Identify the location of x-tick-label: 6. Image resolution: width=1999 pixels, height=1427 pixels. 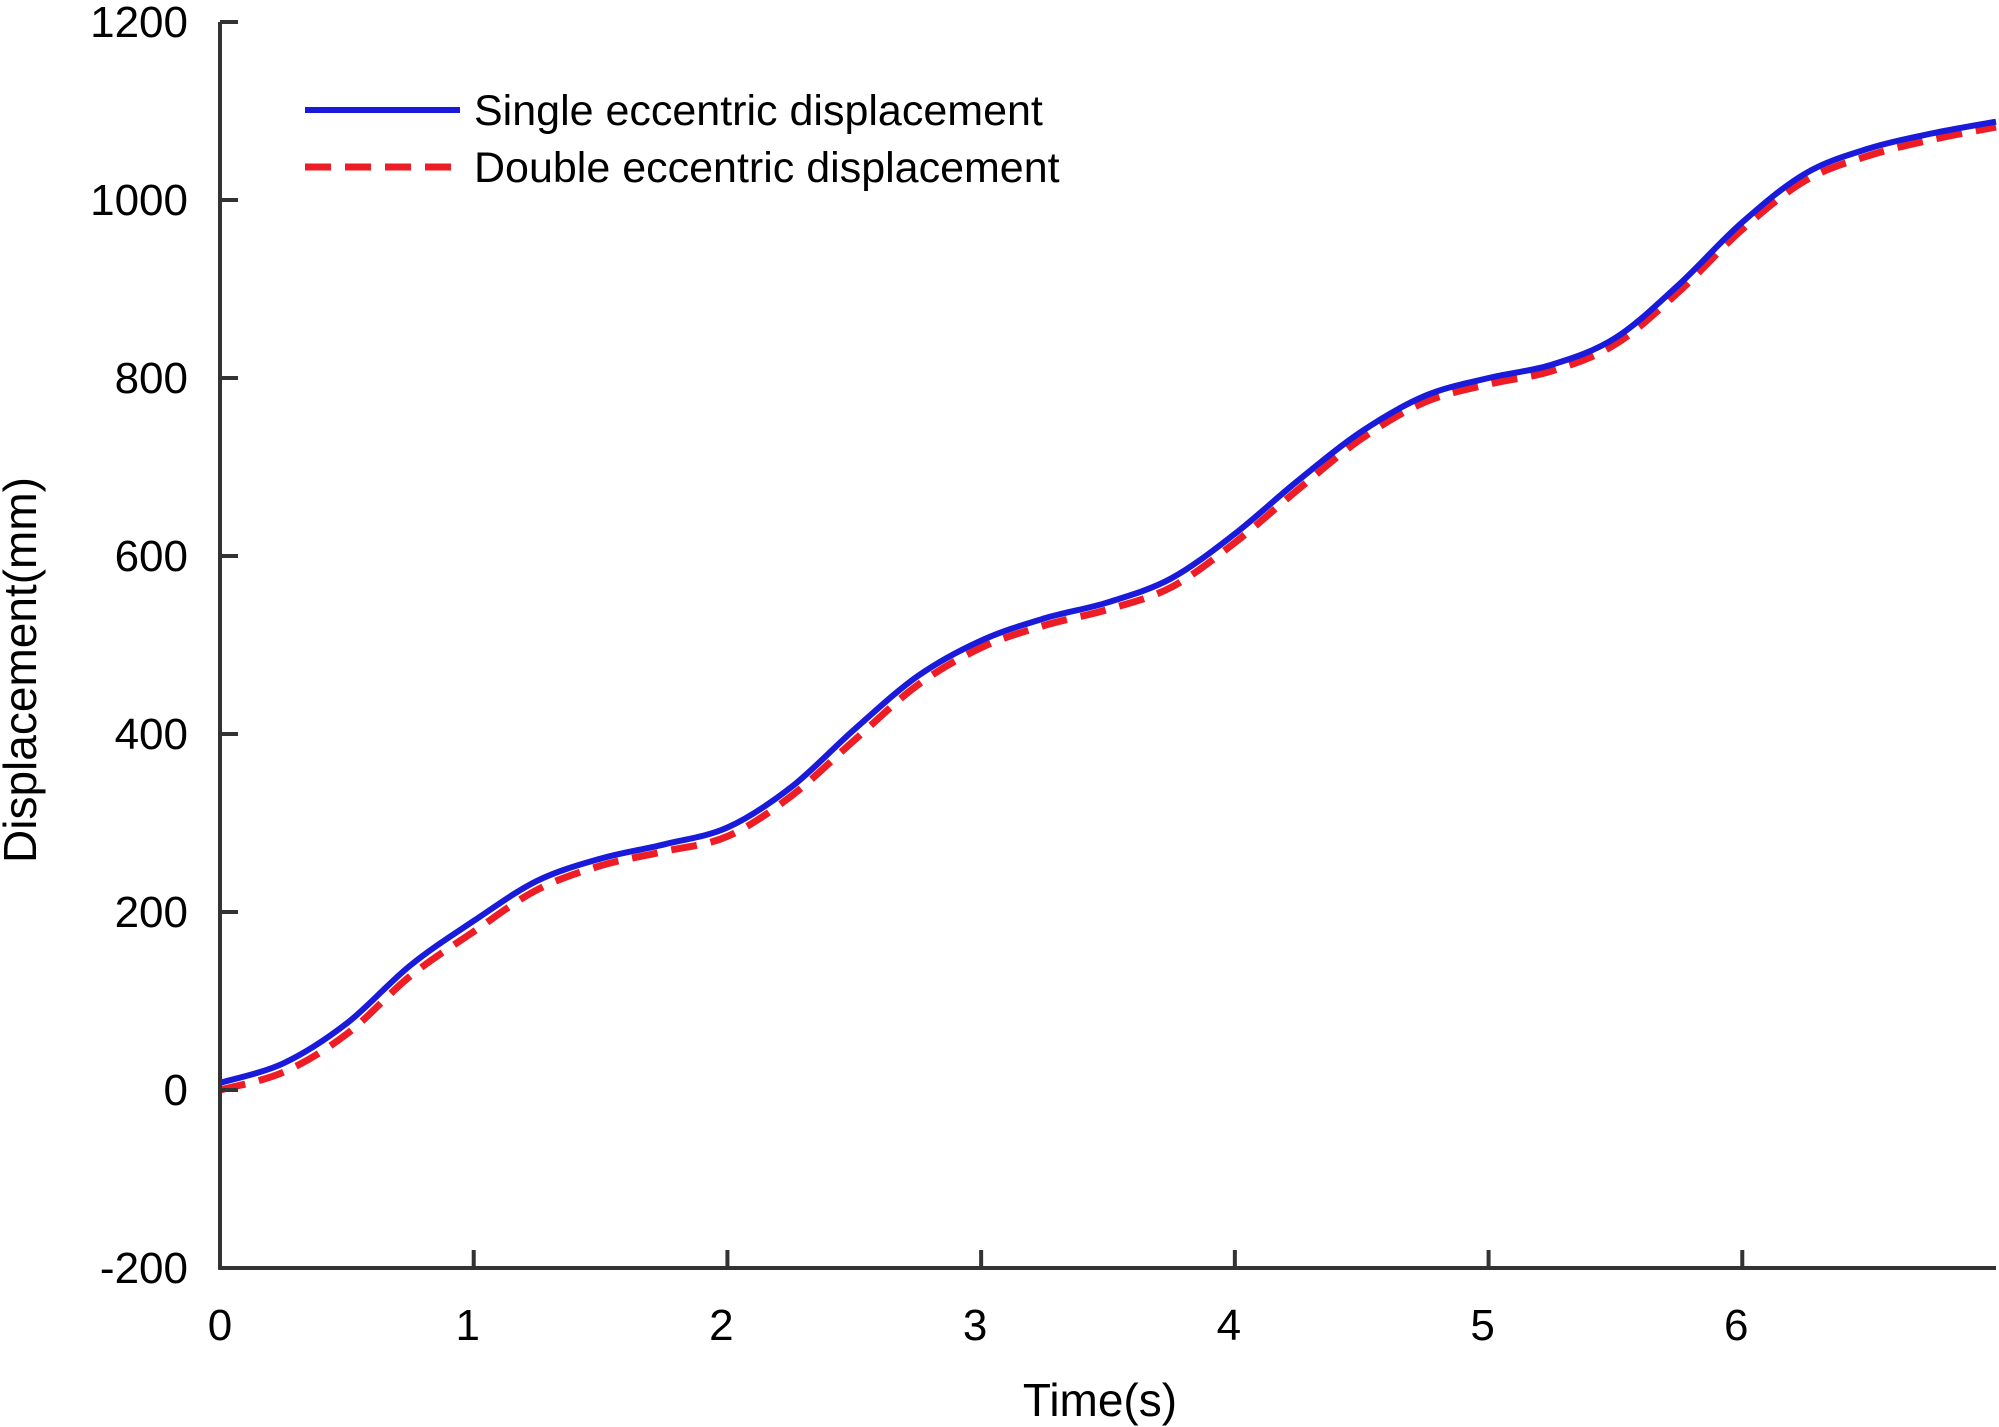
(1736, 1325).